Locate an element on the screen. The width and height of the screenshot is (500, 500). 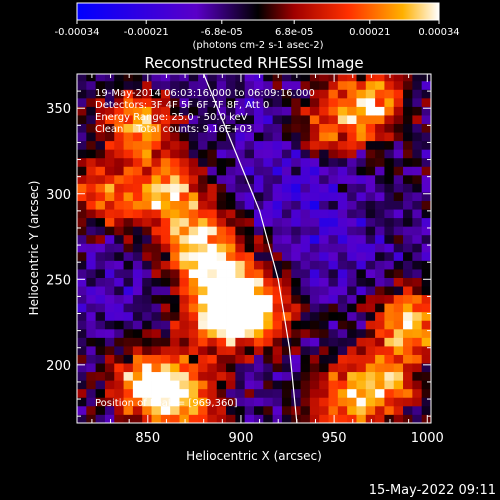
y-tick-label: 300 is located at coordinates (58, 195).